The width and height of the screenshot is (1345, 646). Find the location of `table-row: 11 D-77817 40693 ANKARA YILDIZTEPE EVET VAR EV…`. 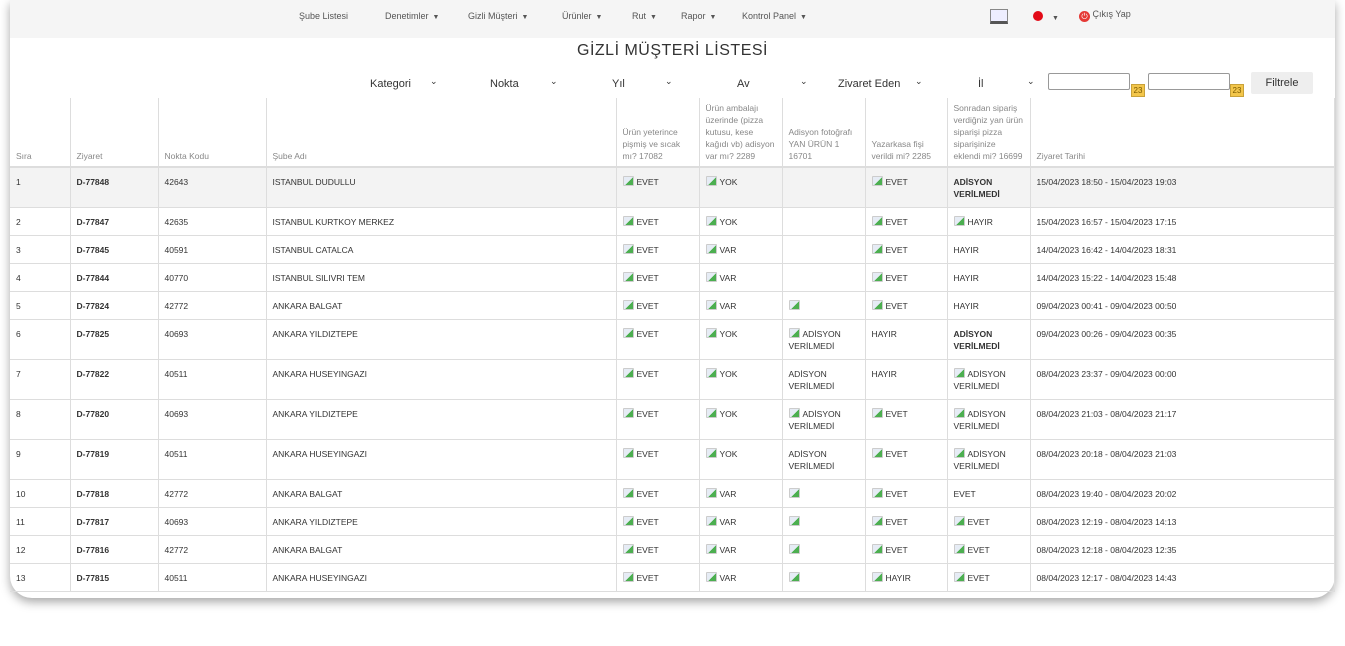

table-row: 11 D-77817 40693 ANKARA YILDIZTEPE EVET VAR EV… is located at coordinates (672, 521).